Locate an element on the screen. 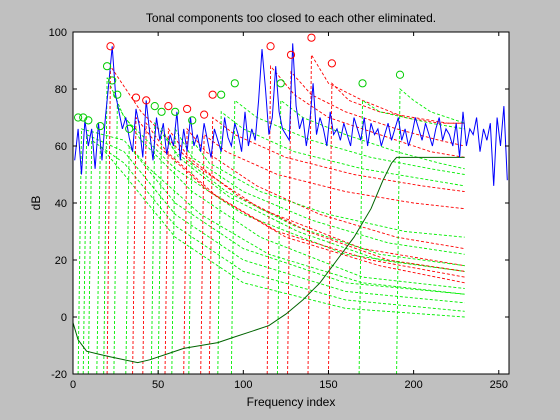  x-tick-label: 50 is located at coordinates (158, 385).